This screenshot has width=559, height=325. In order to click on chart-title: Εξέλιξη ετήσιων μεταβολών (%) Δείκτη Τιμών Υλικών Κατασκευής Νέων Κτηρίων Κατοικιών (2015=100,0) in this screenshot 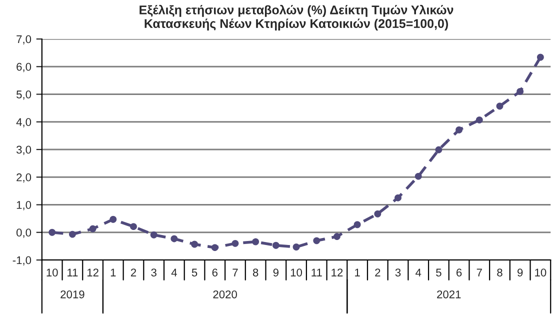, I will do `click(297, 17)`.